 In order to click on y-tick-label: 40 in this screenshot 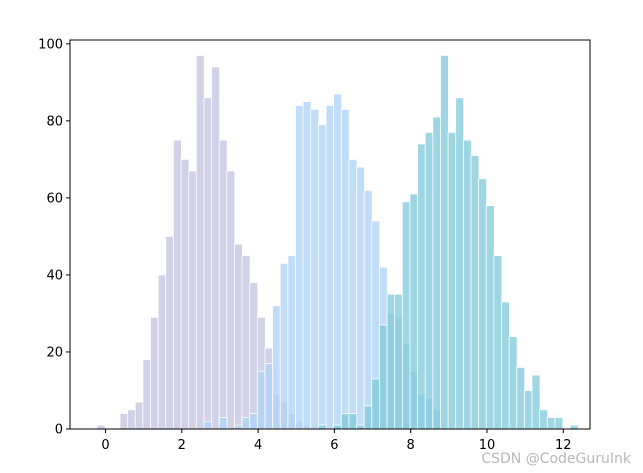, I will do `click(54, 275)`.